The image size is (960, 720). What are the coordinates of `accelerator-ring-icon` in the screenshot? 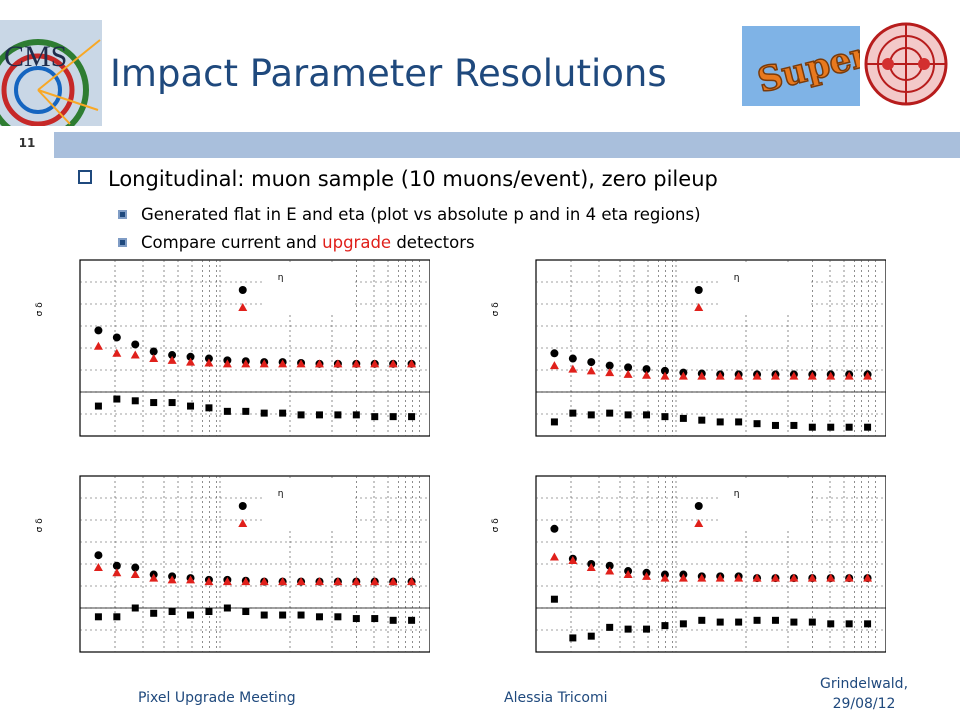 It's located at (906, 64).